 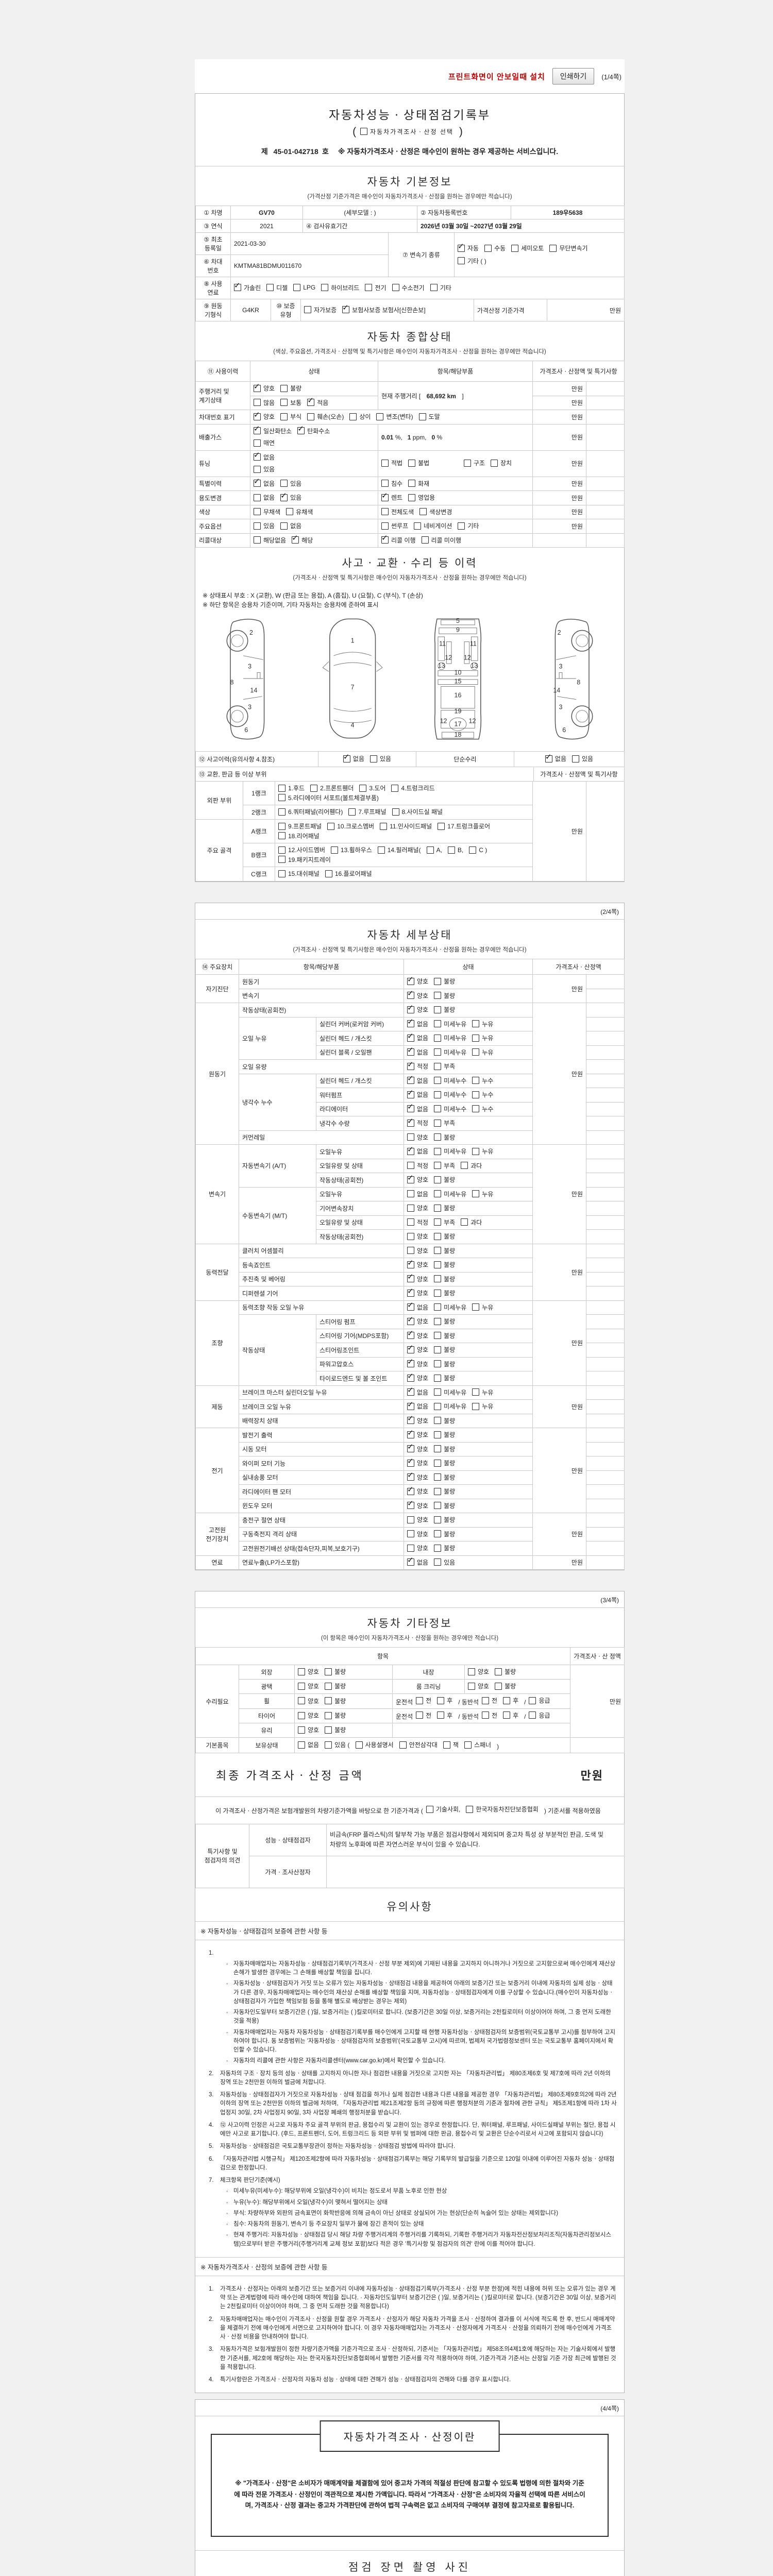 What do you see at coordinates (417, 811) in the screenshot?
I see `checkbox-option: 8.사이드실 패널` at bounding box center [417, 811].